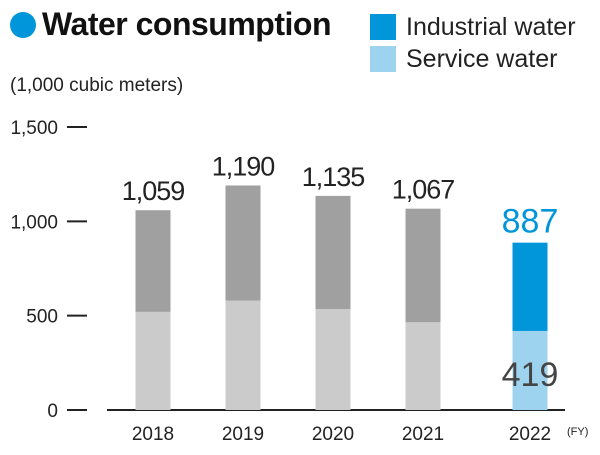 The image size is (600, 455). Describe the element at coordinates (423, 434) in the screenshot. I see `x-tick-label: 2021` at that location.